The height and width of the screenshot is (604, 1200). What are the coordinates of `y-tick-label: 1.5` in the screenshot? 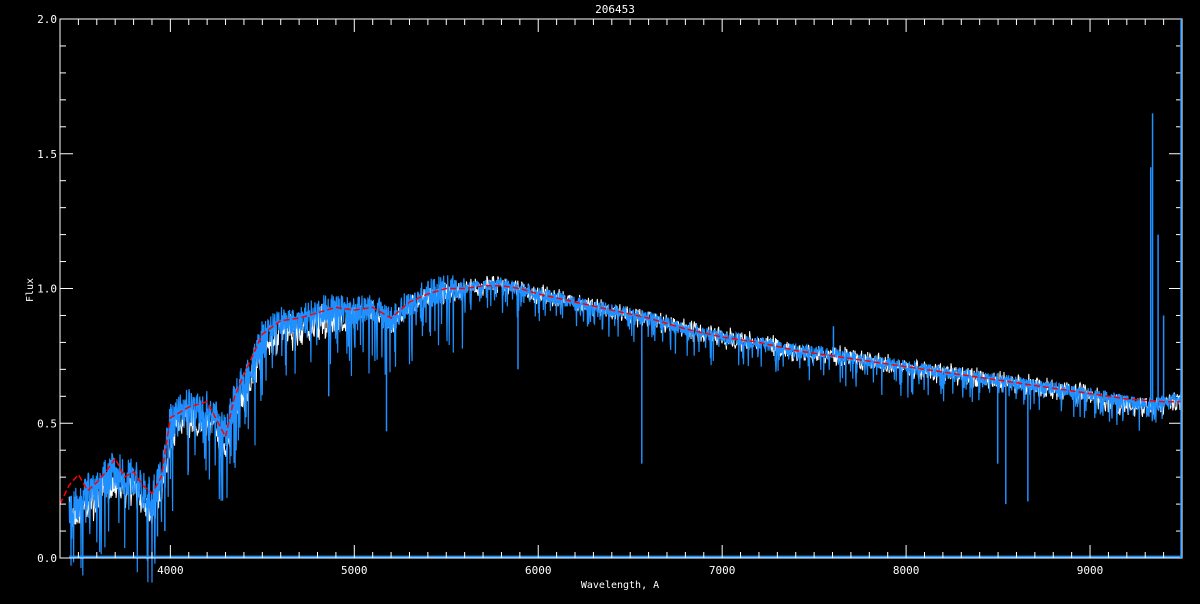 It's located at (47, 154).